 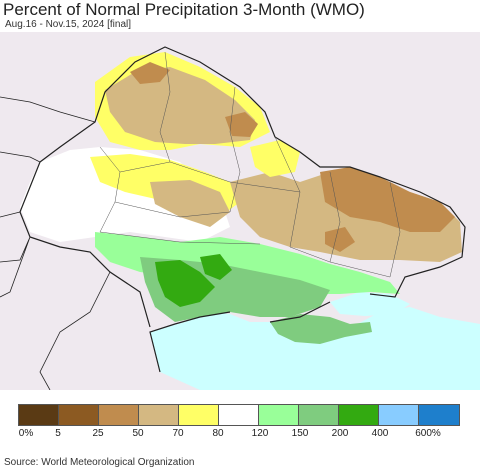 What do you see at coordinates (315, 348) in the screenshot?
I see `black-sea` at bounding box center [315, 348].